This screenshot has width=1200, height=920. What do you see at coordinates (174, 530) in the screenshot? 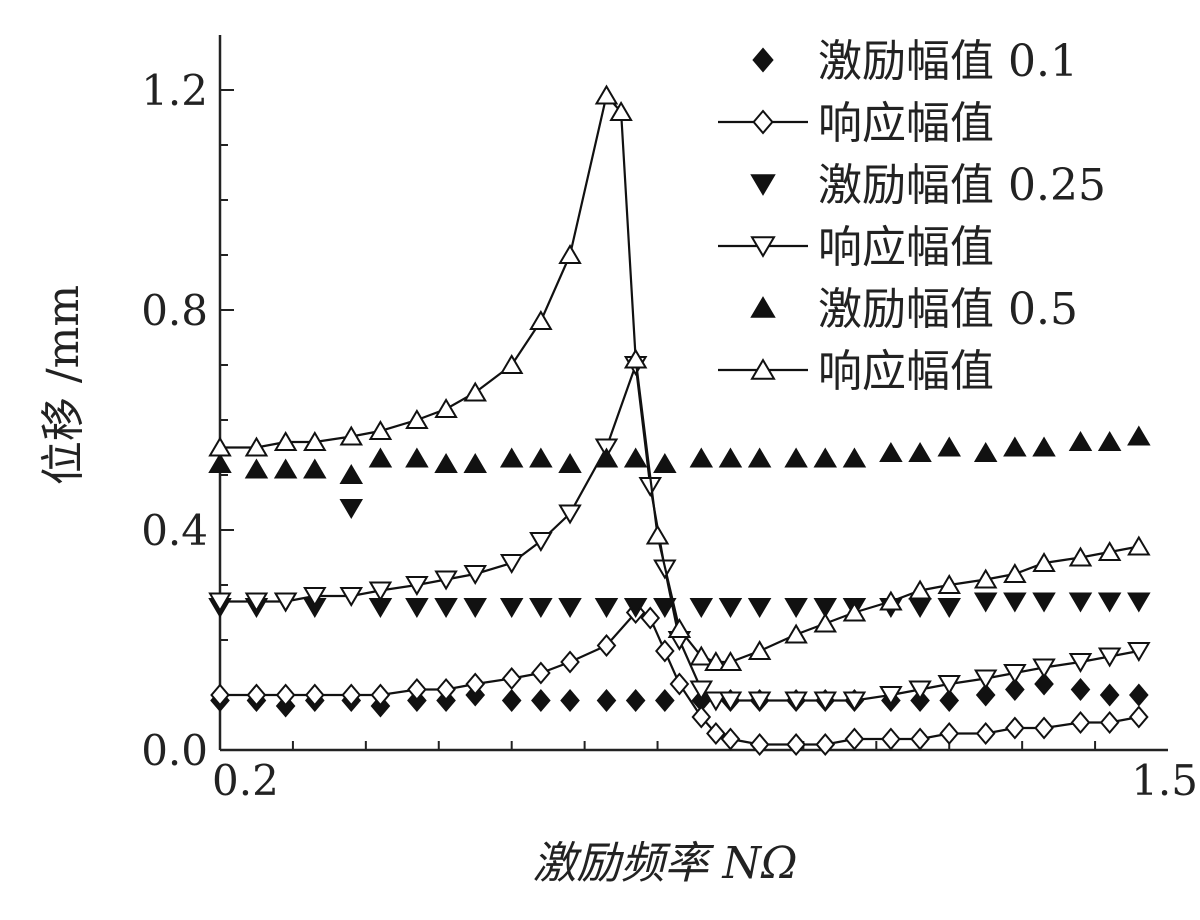
I see `y-tick-label: 0.4` at bounding box center [174, 530].